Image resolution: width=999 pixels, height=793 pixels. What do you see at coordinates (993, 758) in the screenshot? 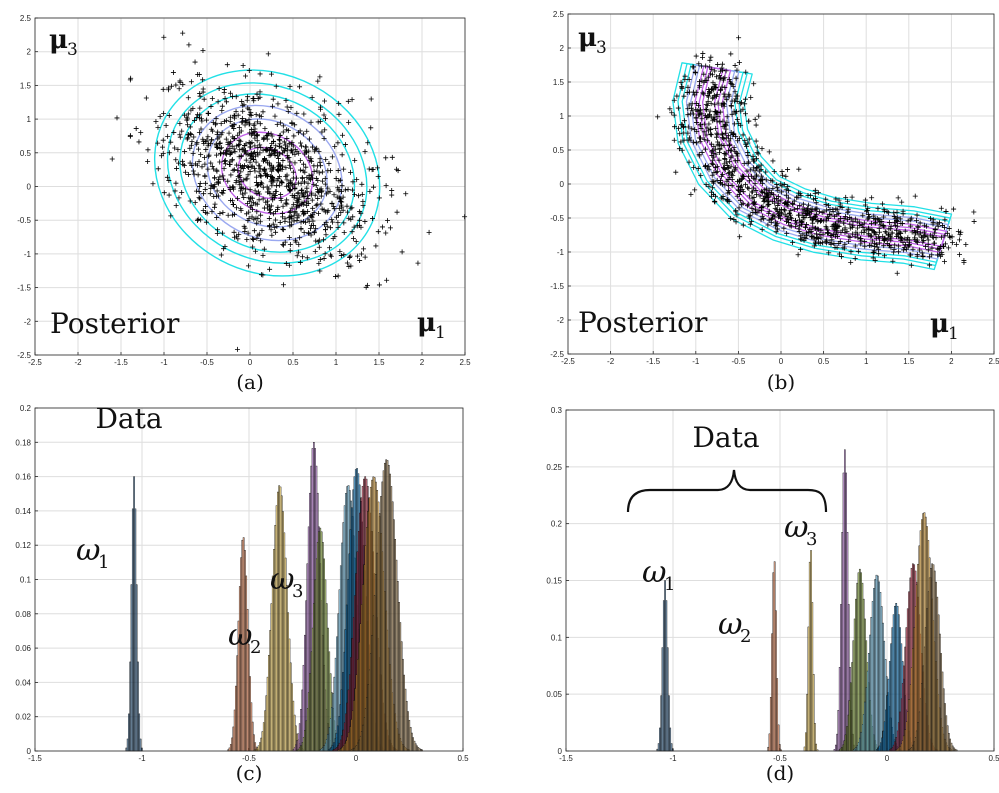
I see `x-tick-label: 0.5` at bounding box center [993, 758].